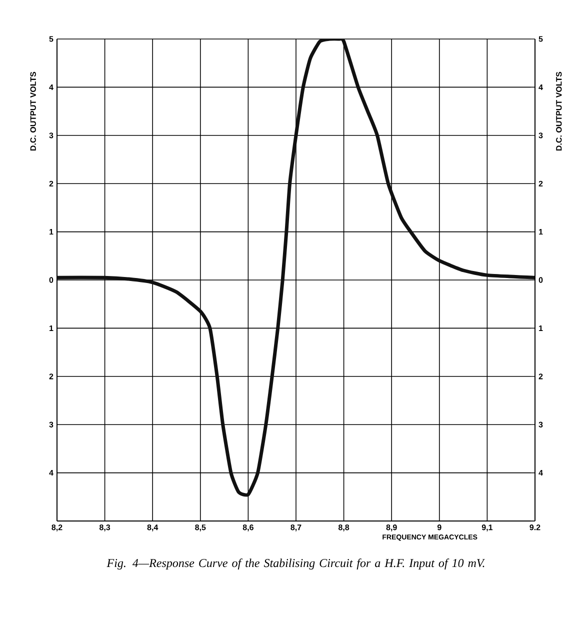 Image resolution: width=571 pixels, height=622 pixels. Describe the element at coordinates (439, 527) in the screenshot. I see `x-tick-label: 9` at that location.